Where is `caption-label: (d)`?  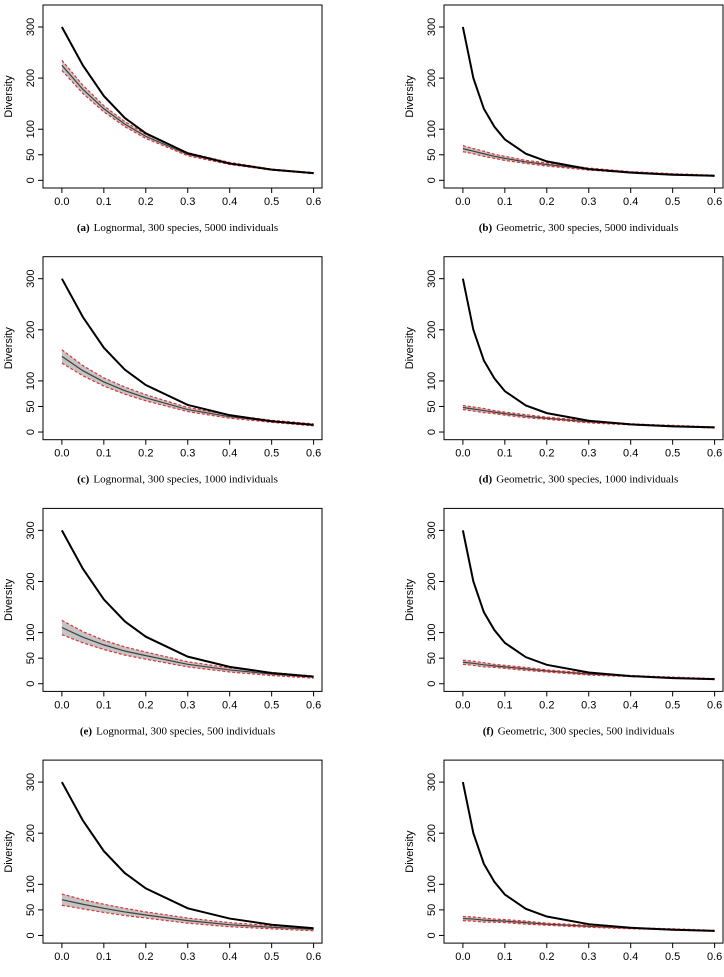 caption-label: (d) is located at coordinates (486, 480).